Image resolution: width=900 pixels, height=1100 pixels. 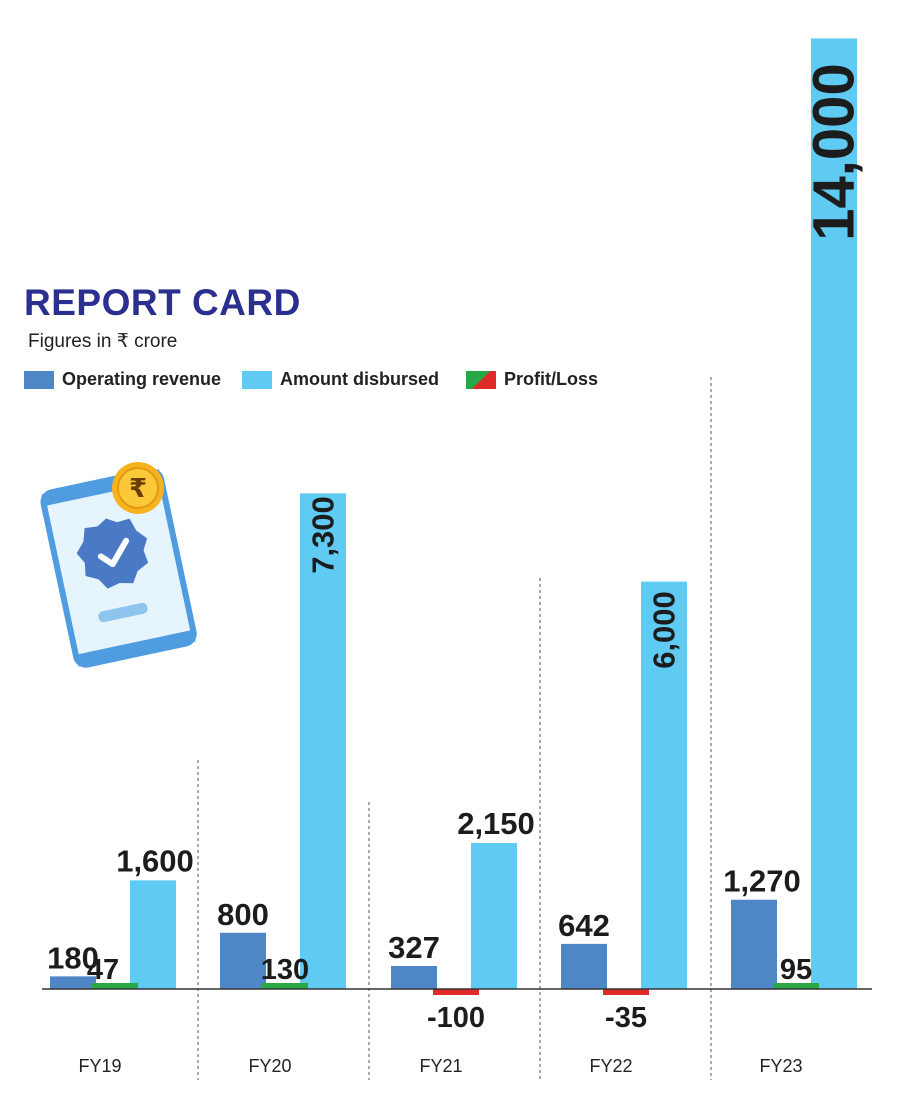 What do you see at coordinates (481, 379) in the screenshot?
I see `legend-swatch-profit-loss` at bounding box center [481, 379].